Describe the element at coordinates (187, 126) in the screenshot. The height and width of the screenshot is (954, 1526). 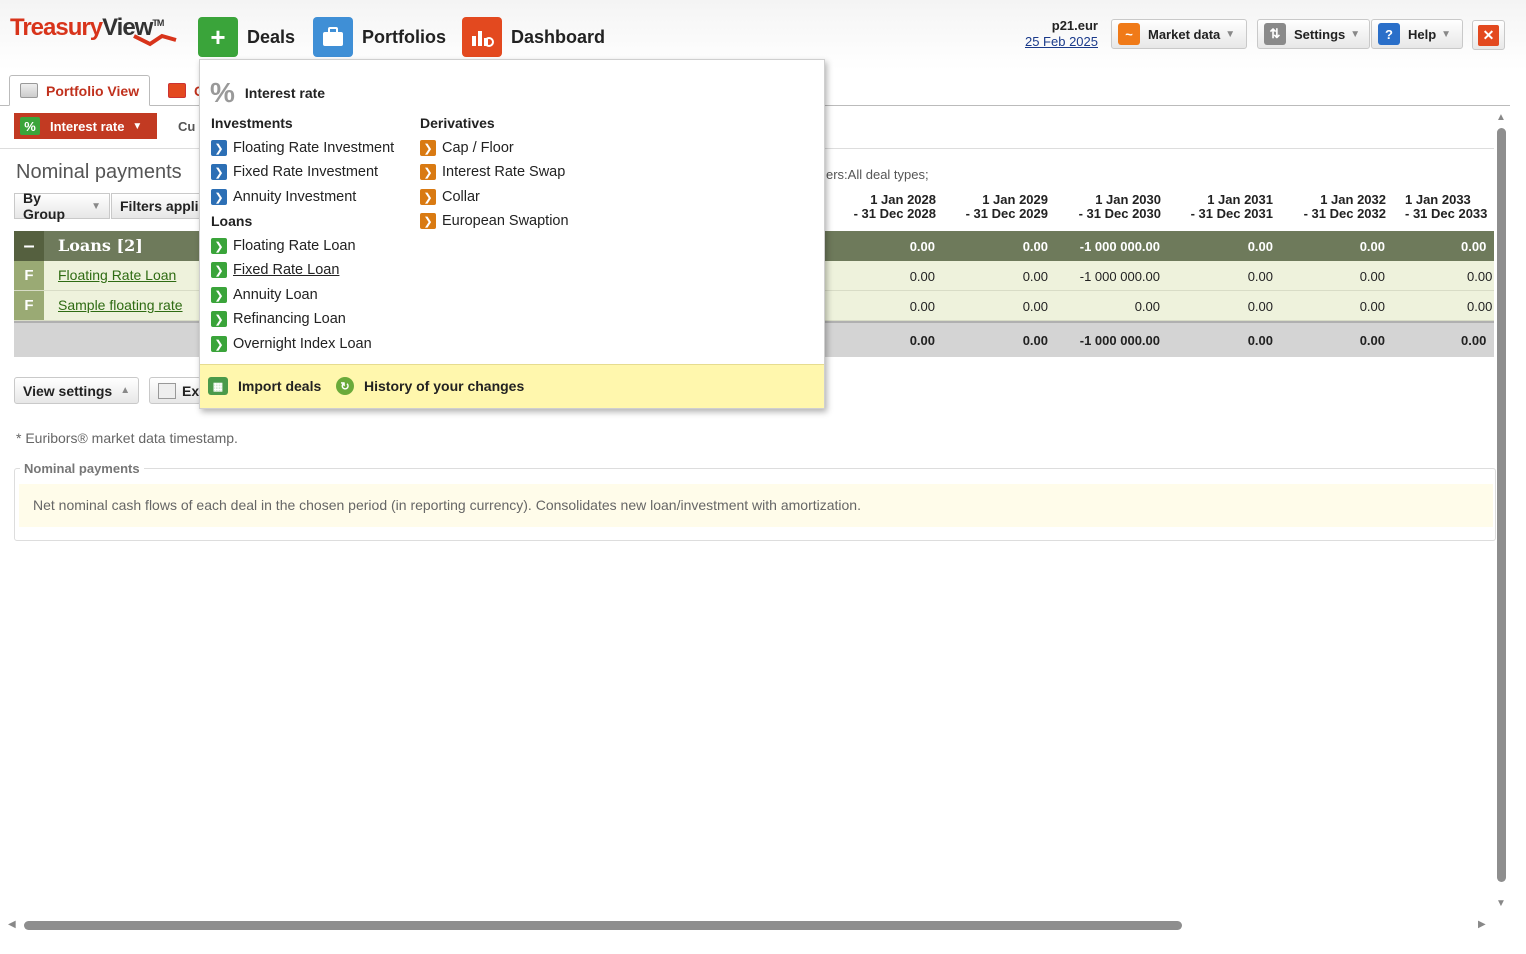
I see `currency-label: Cu` at that location.